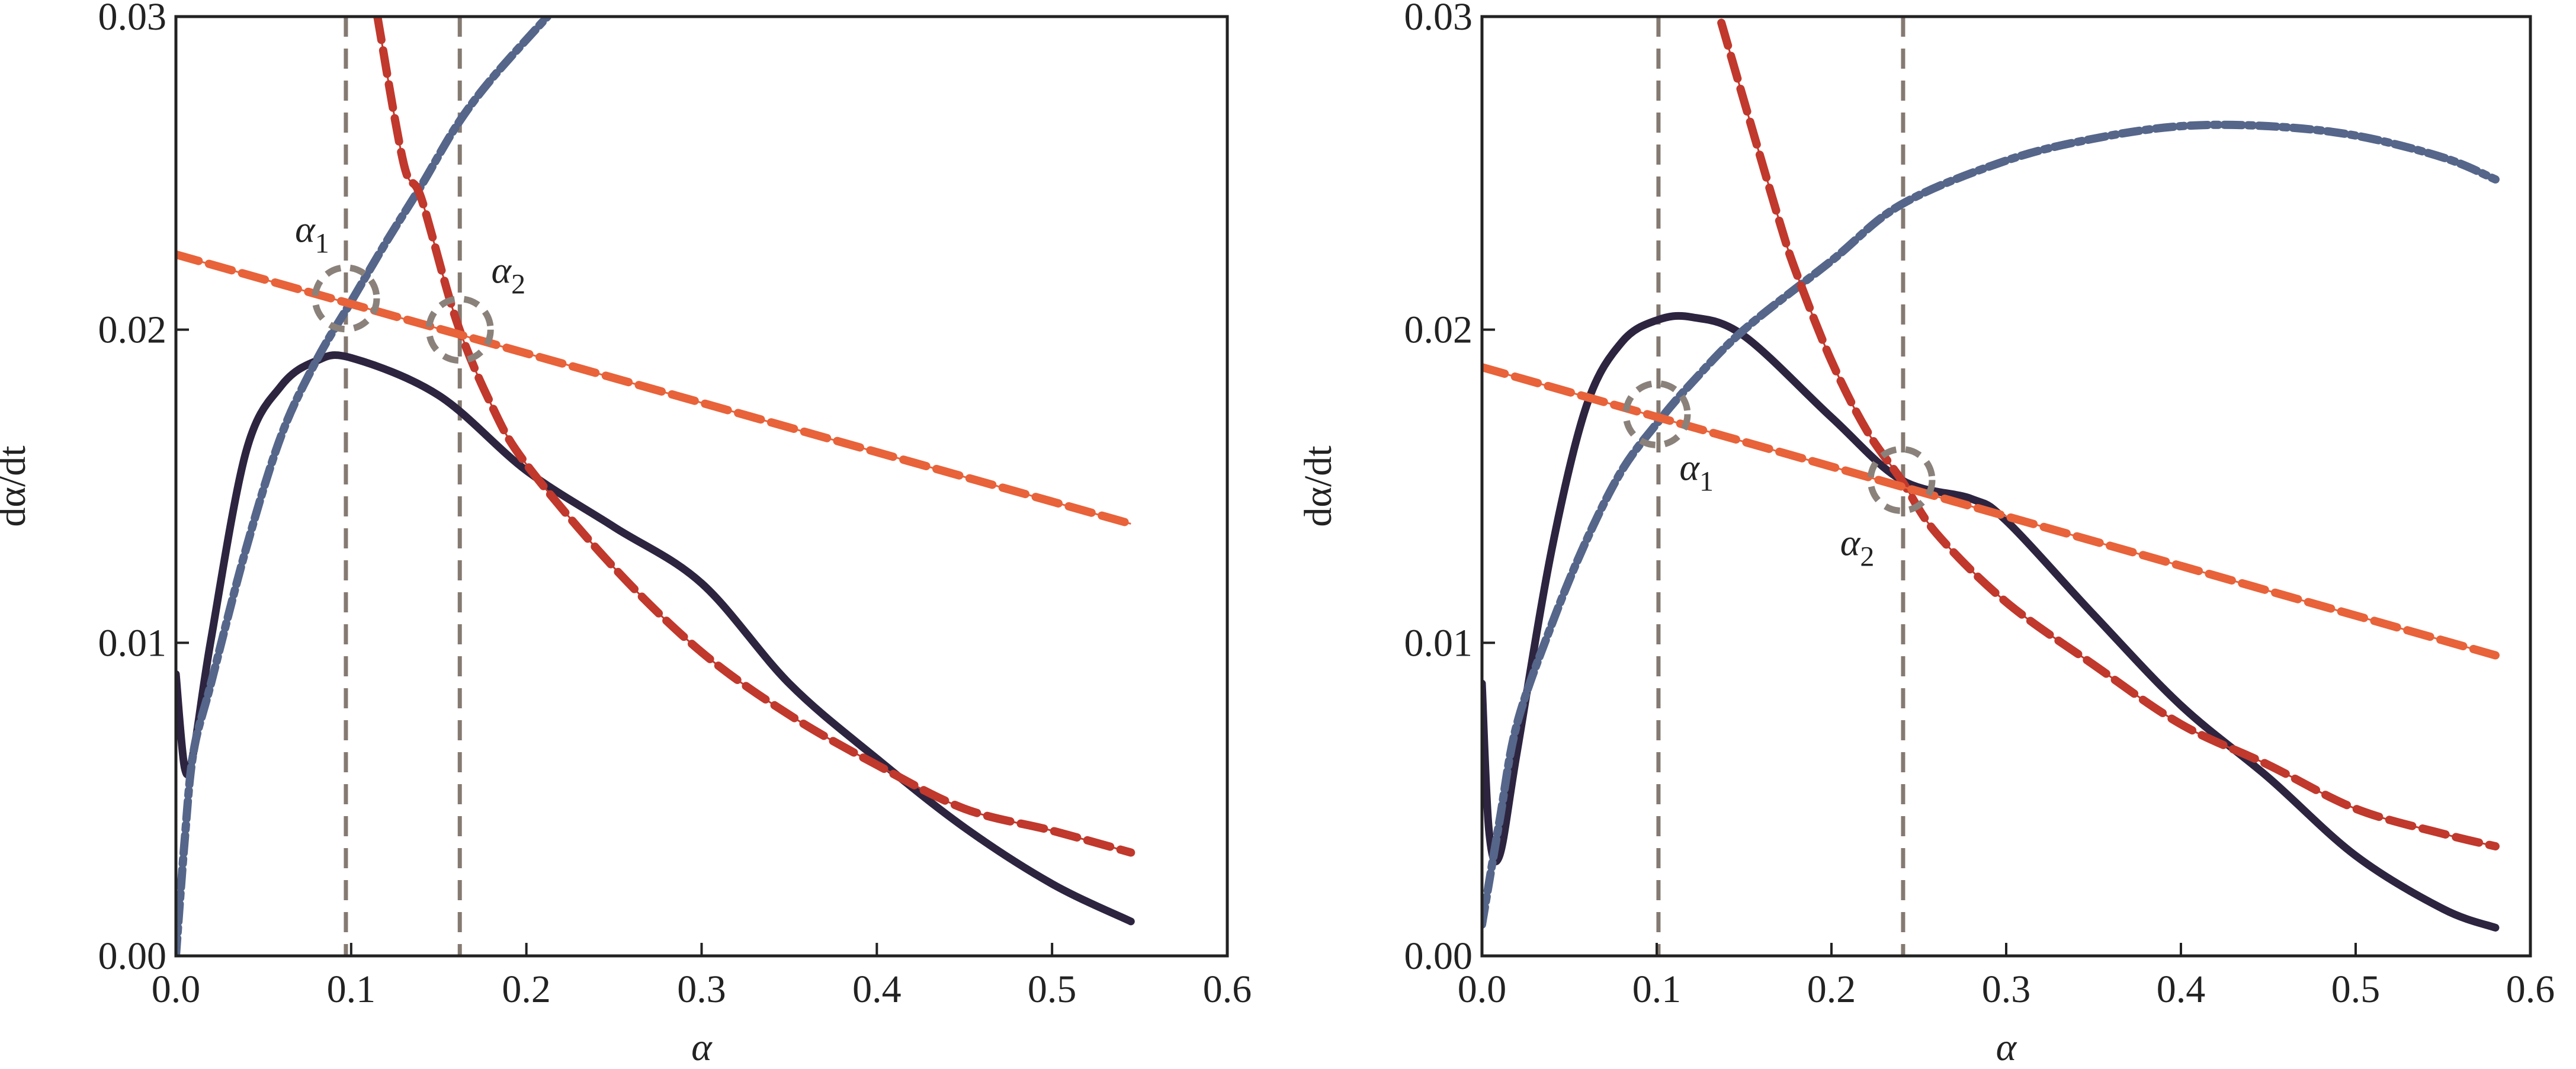  I want to click on series-line-blue-model, so click(364, 487).